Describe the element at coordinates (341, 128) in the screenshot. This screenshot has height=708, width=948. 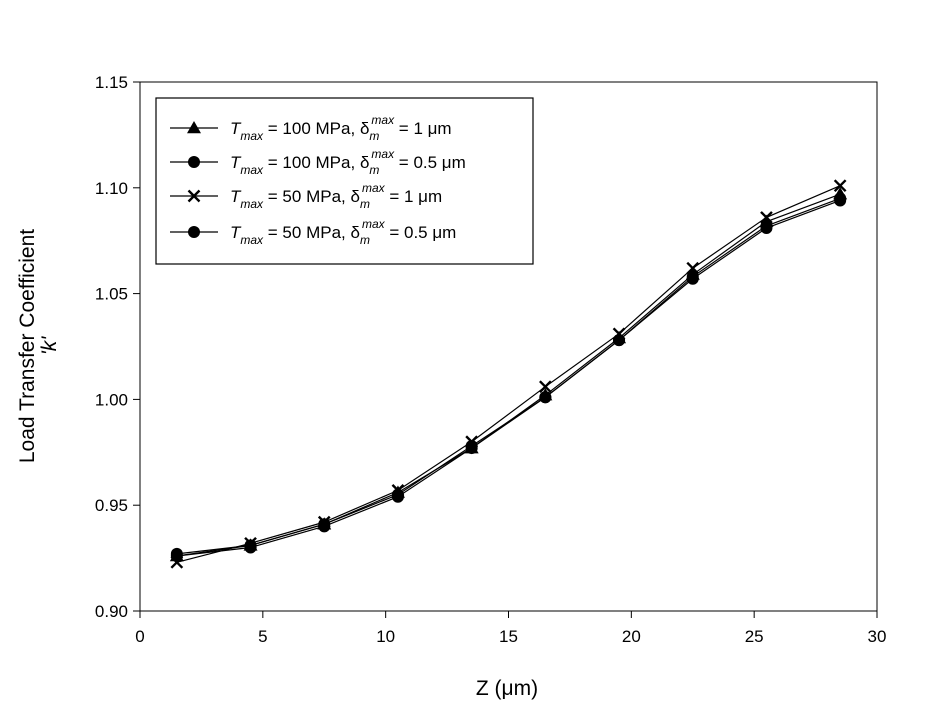
I see `legend-label: Tmax = 100 MPa, δmmax = 1 μm` at that location.